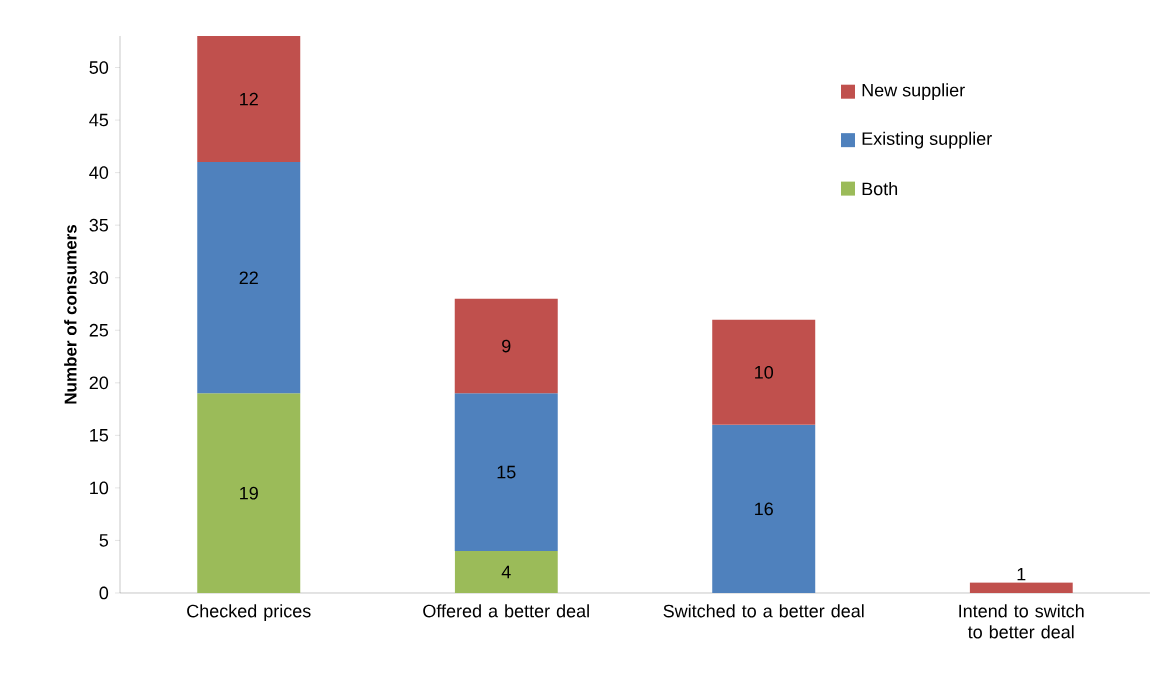 This screenshot has height=680, width=1152. I want to click on data-label: 10, so click(764, 372).